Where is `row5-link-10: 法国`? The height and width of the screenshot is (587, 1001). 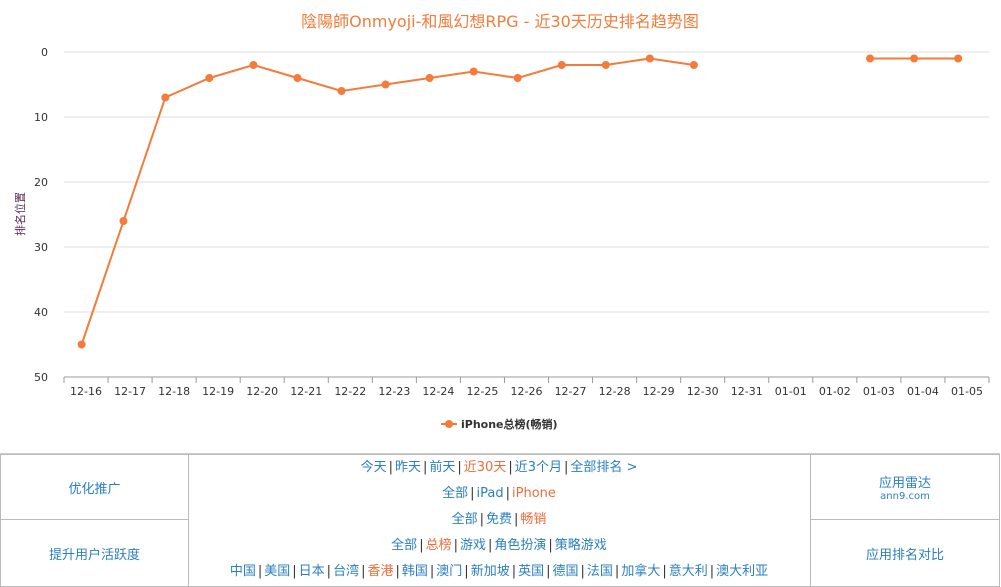
row5-link-10: 法国 is located at coordinates (599, 571).